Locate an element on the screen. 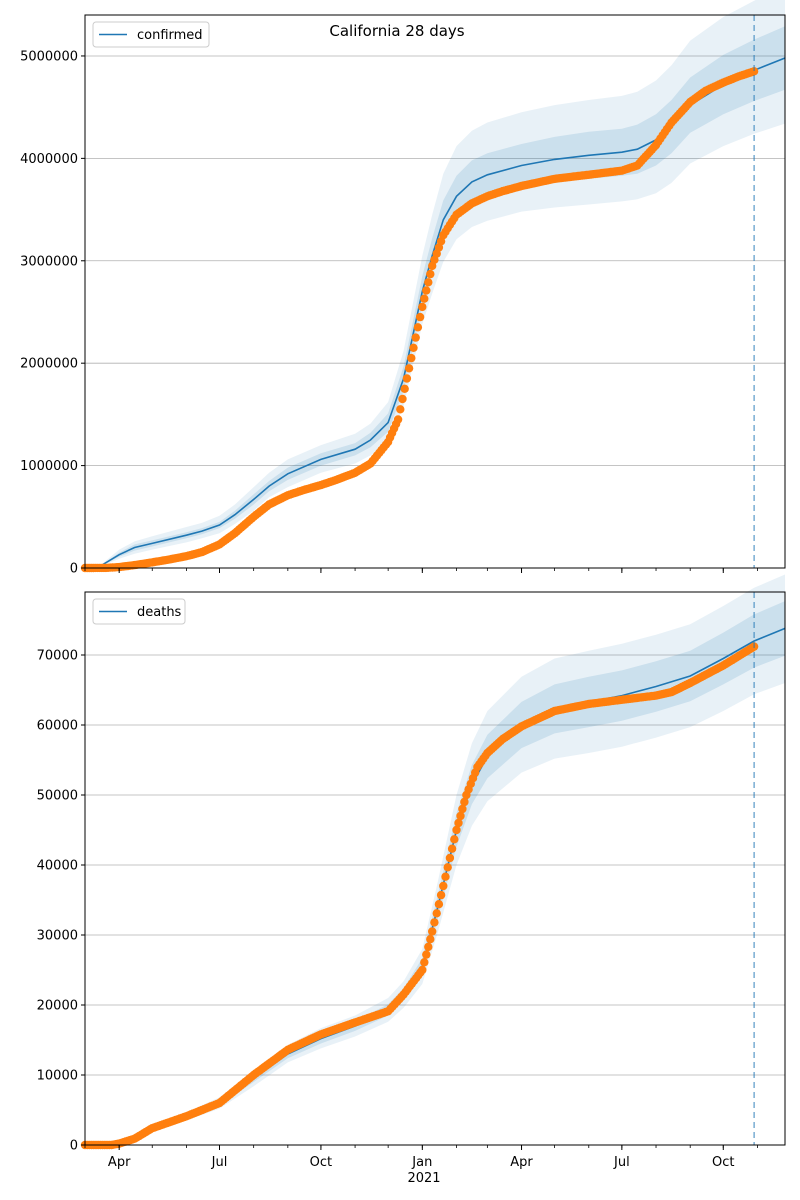 The height and width of the screenshot is (1200, 800). figure-title: California 28 days is located at coordinates (396, 31).